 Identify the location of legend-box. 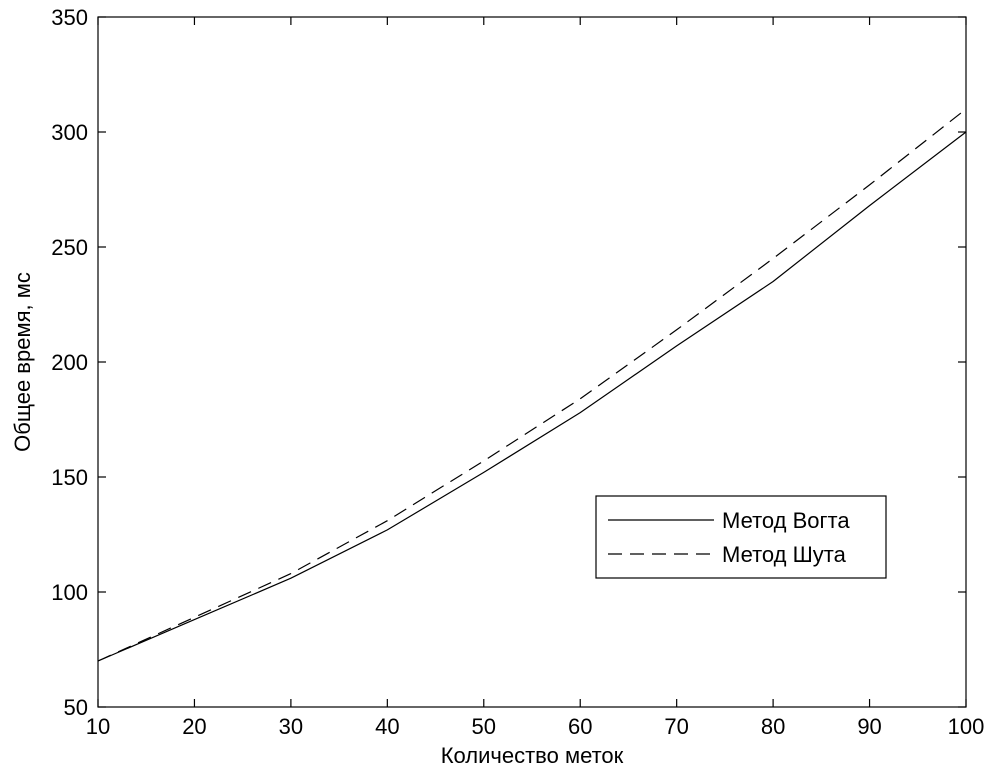
(741, 537).